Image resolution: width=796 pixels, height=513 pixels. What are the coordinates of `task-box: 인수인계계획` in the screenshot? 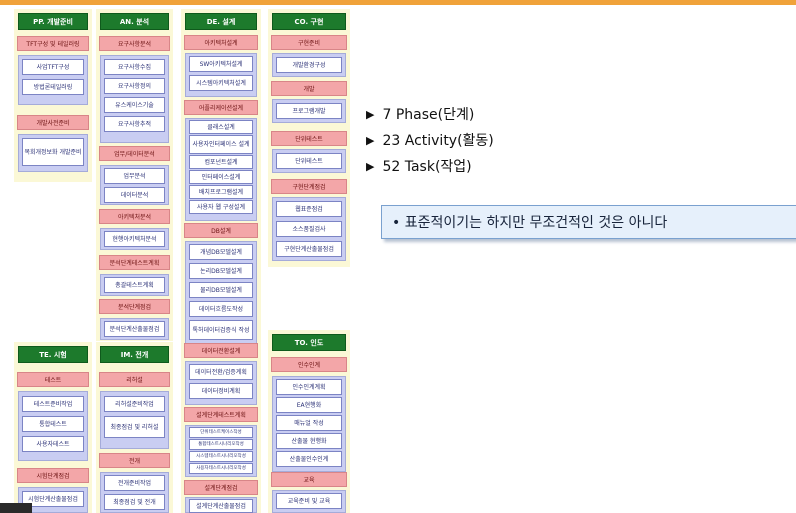 It's located at (309, 387).